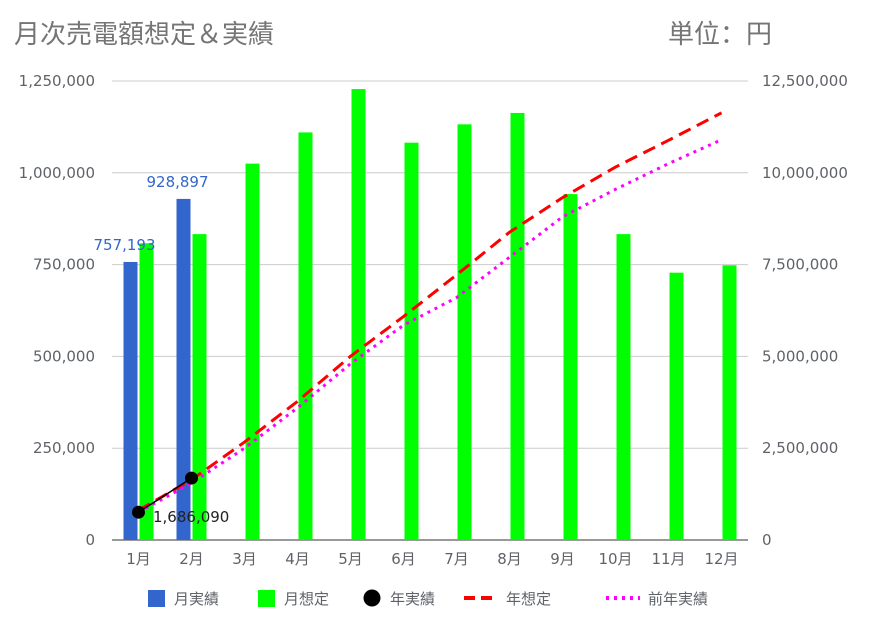  What do you see at coordinates (412, 599) in the screenshot?
I see `legend-label: 年実績` at bounding box center [412, 599].